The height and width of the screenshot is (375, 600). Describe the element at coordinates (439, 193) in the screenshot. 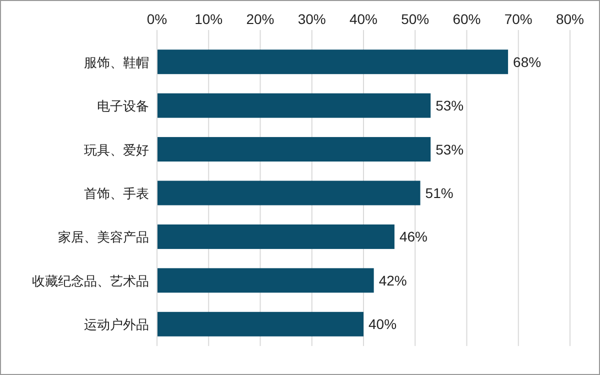

I see `data-label: 51%` at that location.